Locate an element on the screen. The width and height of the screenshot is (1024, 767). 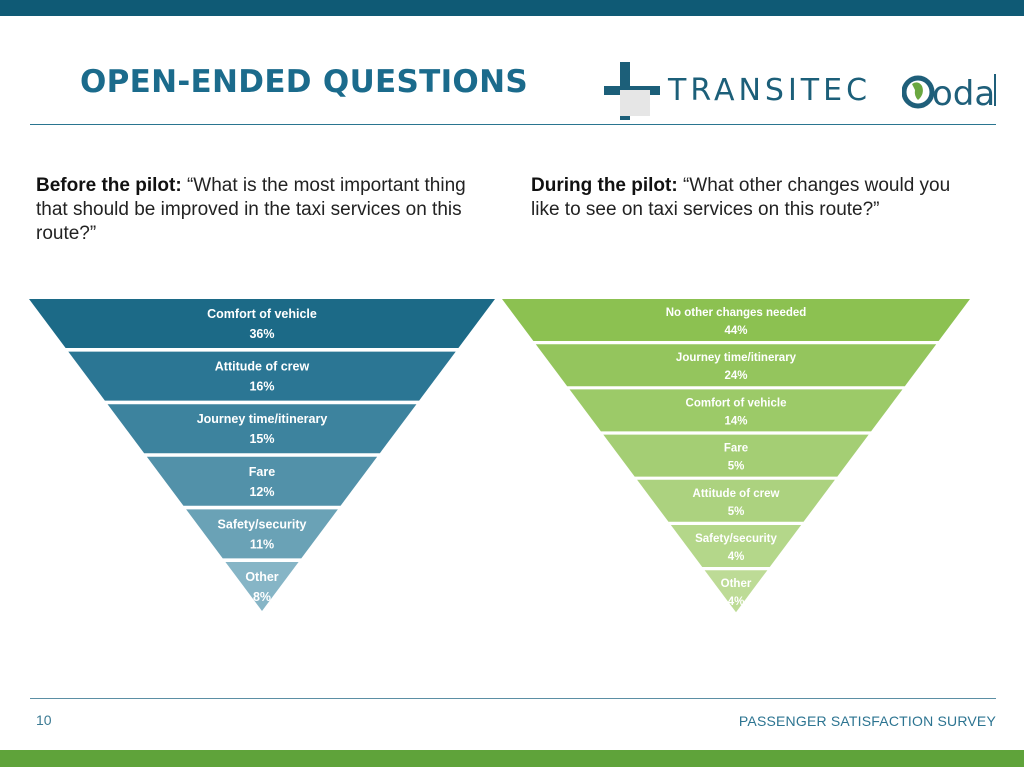
top-accent-bar is located at coordinates (512, 8).